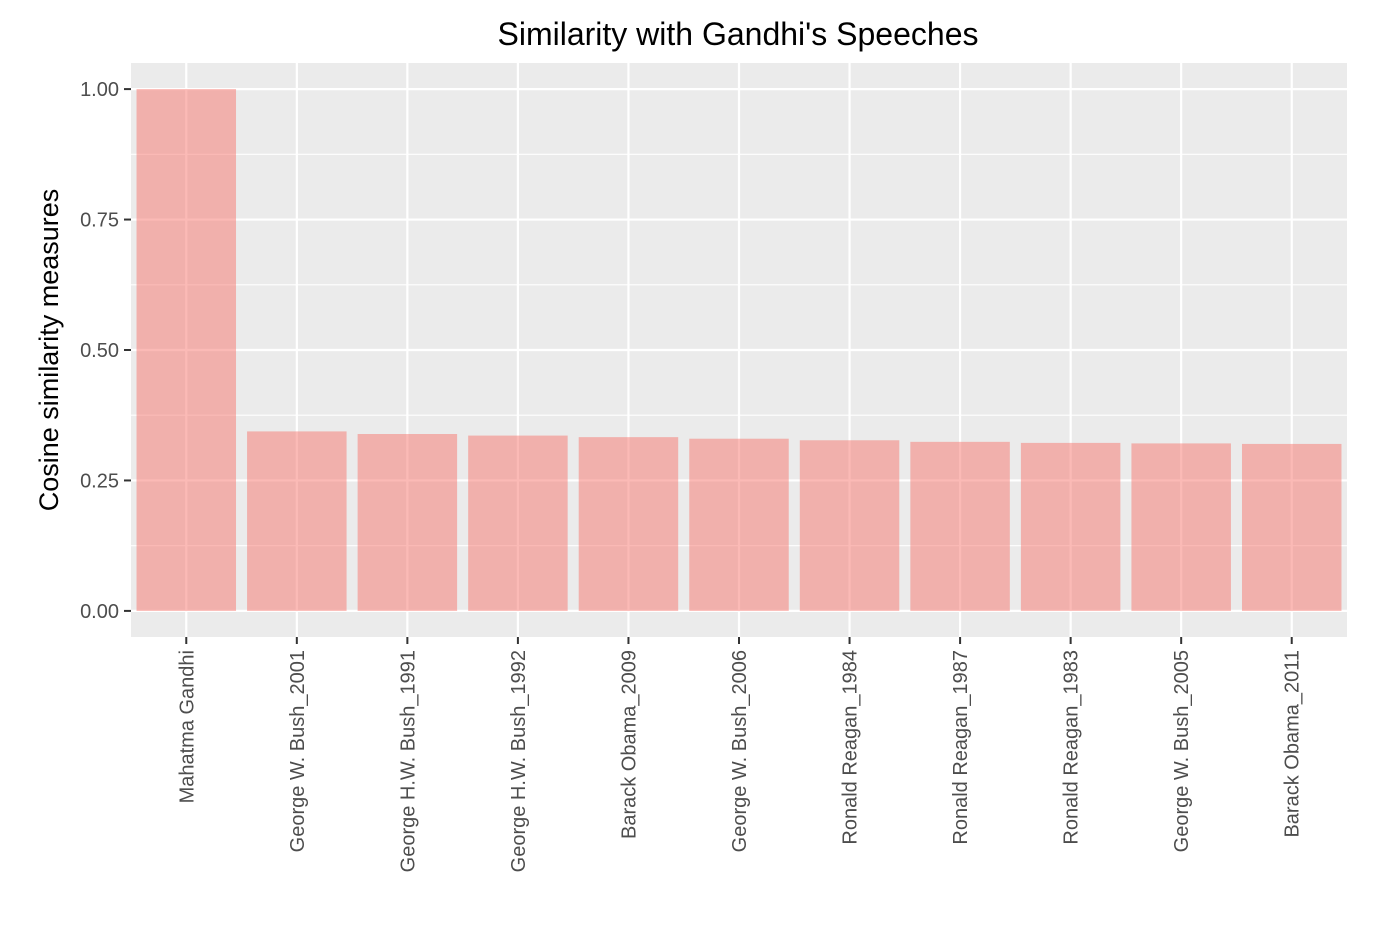 The image size is (1384, 928). I want to click on x-tick-label: George W. Bush_2005, so click(1182, 751).